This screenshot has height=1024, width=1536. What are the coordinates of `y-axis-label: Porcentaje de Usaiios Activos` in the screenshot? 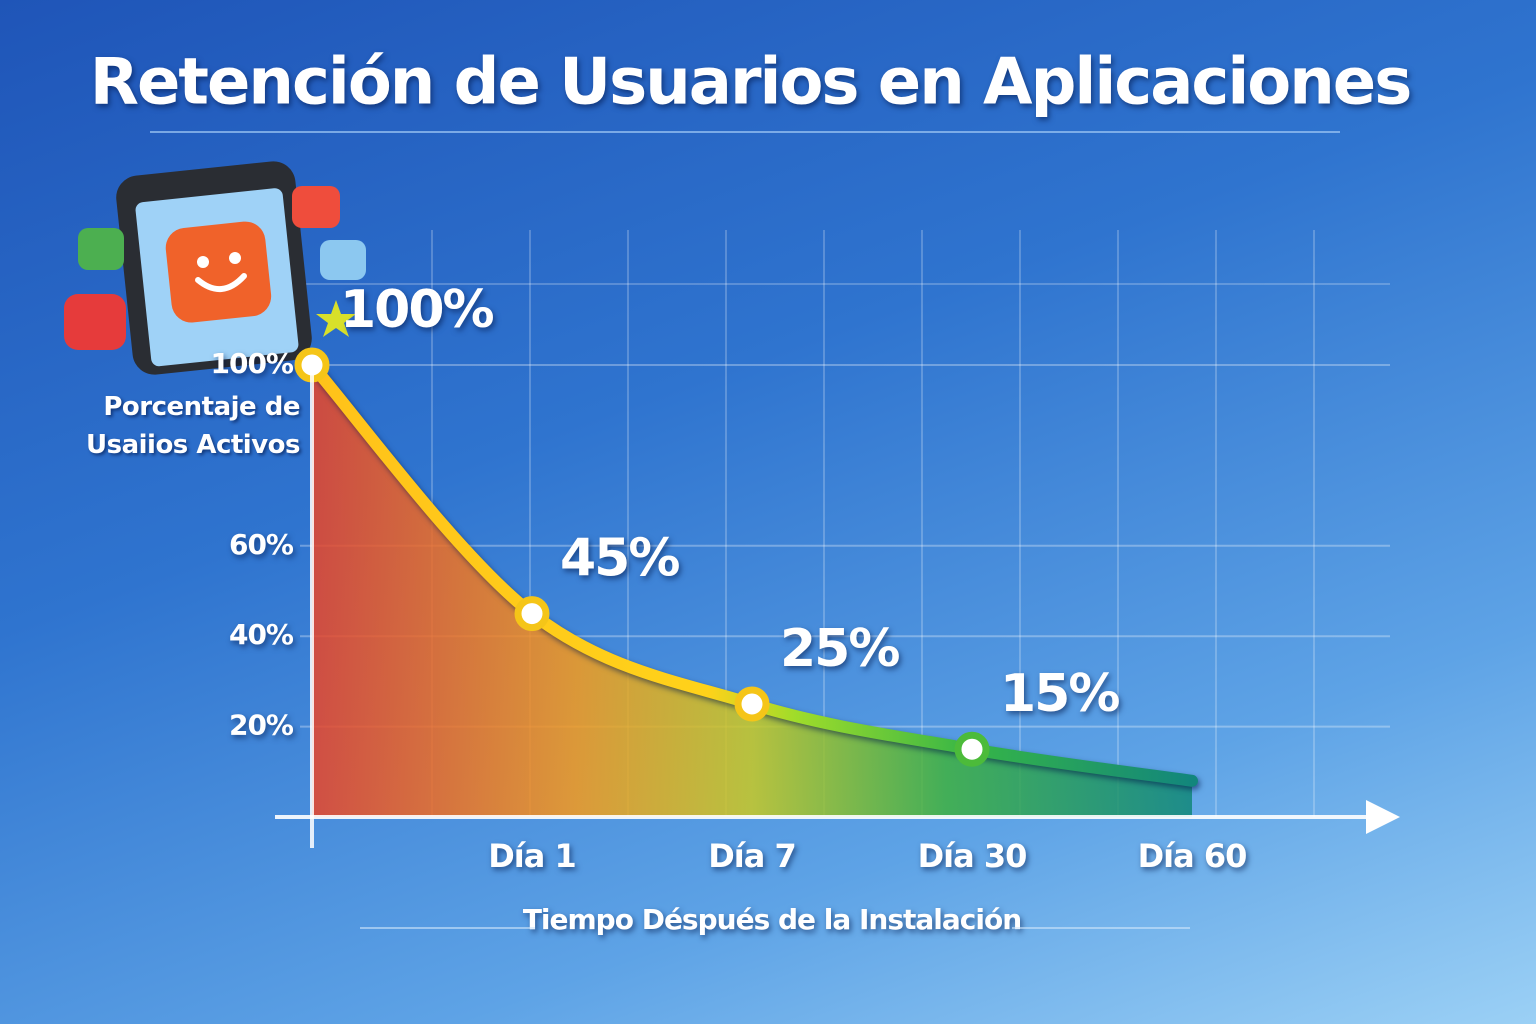 It's located at (193, 426).